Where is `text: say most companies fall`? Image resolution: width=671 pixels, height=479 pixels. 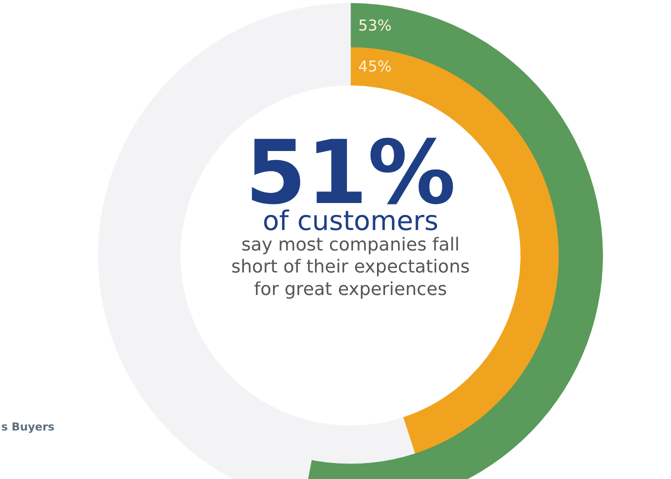 text: say most companies fall is located at coordinates (350, 245).